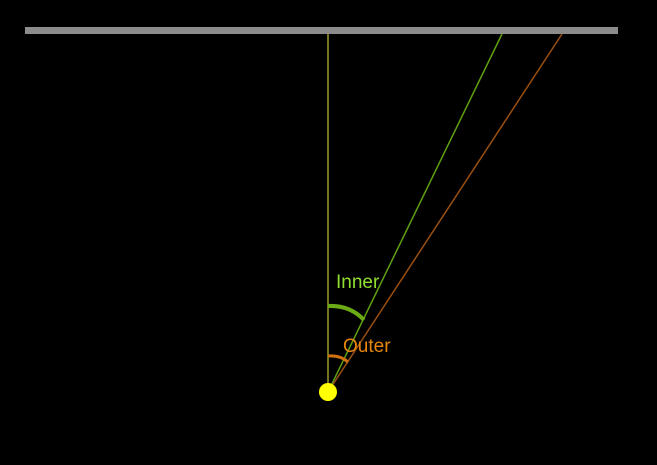 The width and height of the screenshot is (657, 465). What do you see at coordinates (346, 312) in the screenshot?
I see `inner-angle-arc` at bounding box center [346, 312].